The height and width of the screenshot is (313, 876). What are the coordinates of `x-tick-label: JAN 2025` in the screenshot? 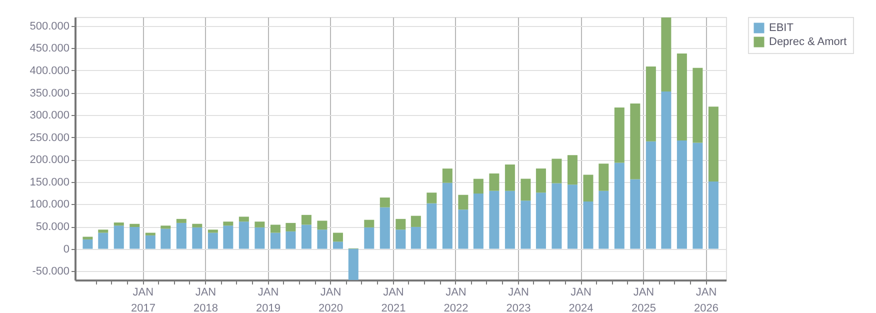 It's located at (643, 299).